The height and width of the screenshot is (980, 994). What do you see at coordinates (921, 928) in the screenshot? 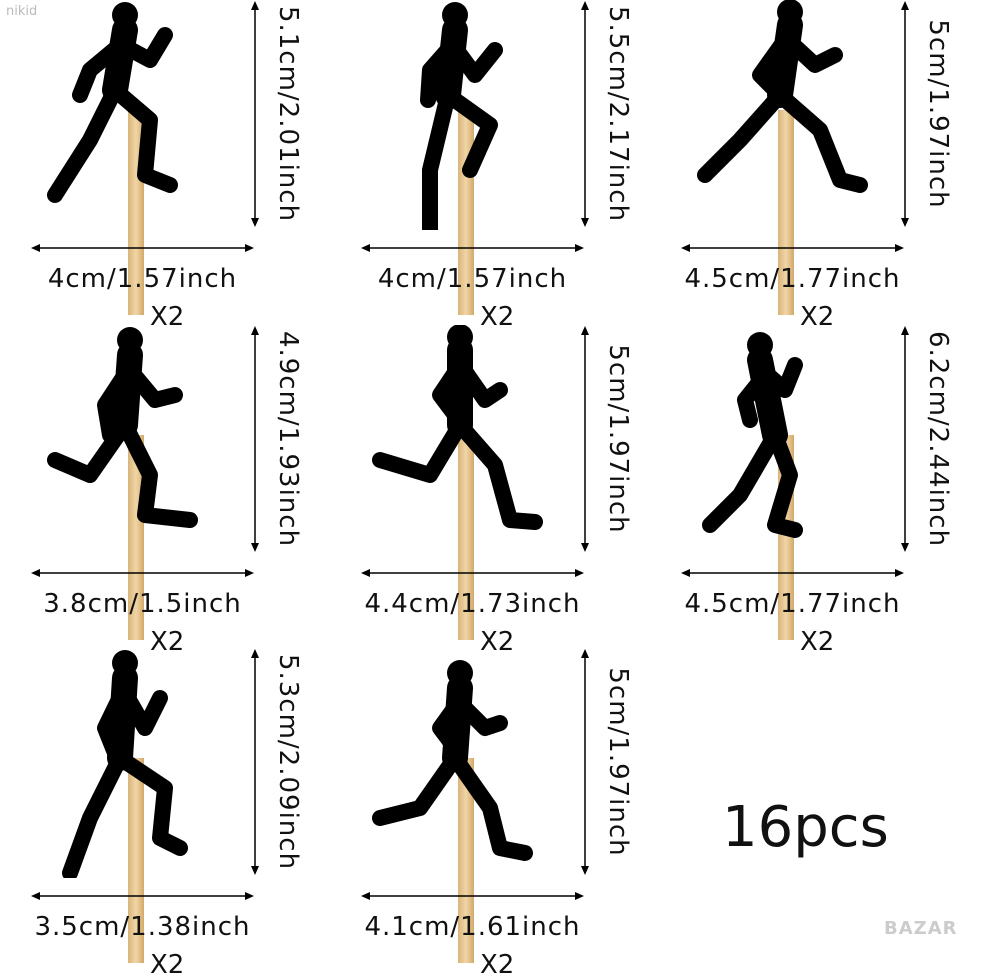
I see `watermark-bottom: BAZAR` at bounding box center [921, 928].